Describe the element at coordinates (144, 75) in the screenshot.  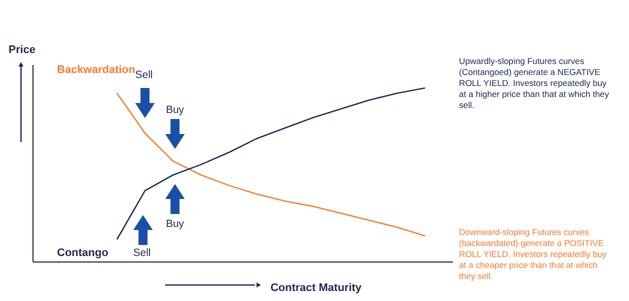
I see `text: Sell` at that location.